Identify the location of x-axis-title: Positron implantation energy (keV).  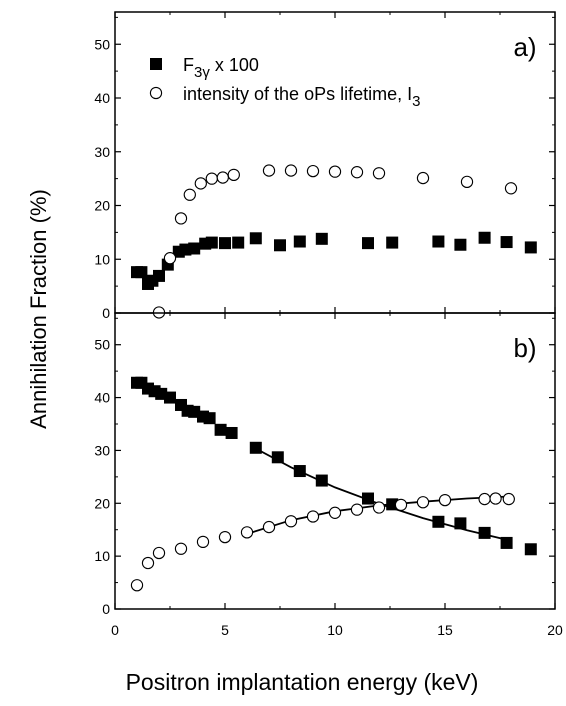
(302, 682).